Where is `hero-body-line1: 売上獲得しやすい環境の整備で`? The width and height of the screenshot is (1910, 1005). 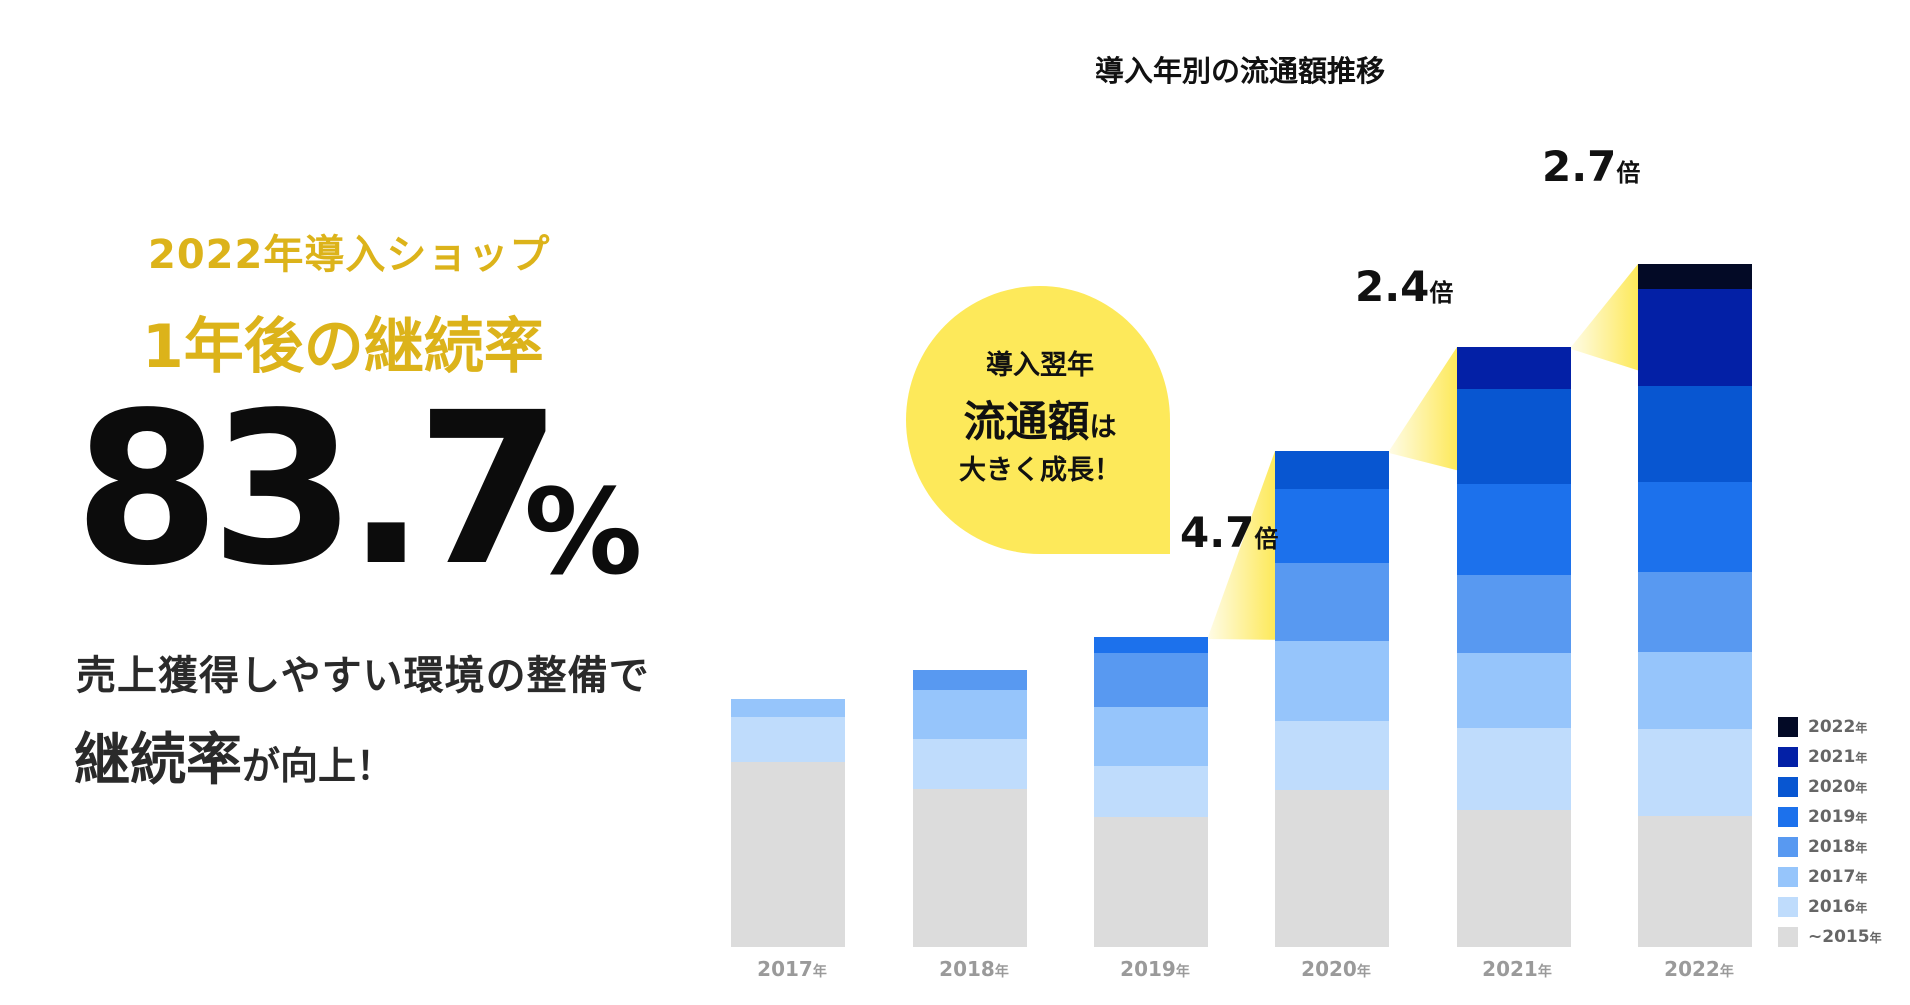
hero-body-line1: 売上獲得しやすい環境の整備で is located at coordinates (363, 676).